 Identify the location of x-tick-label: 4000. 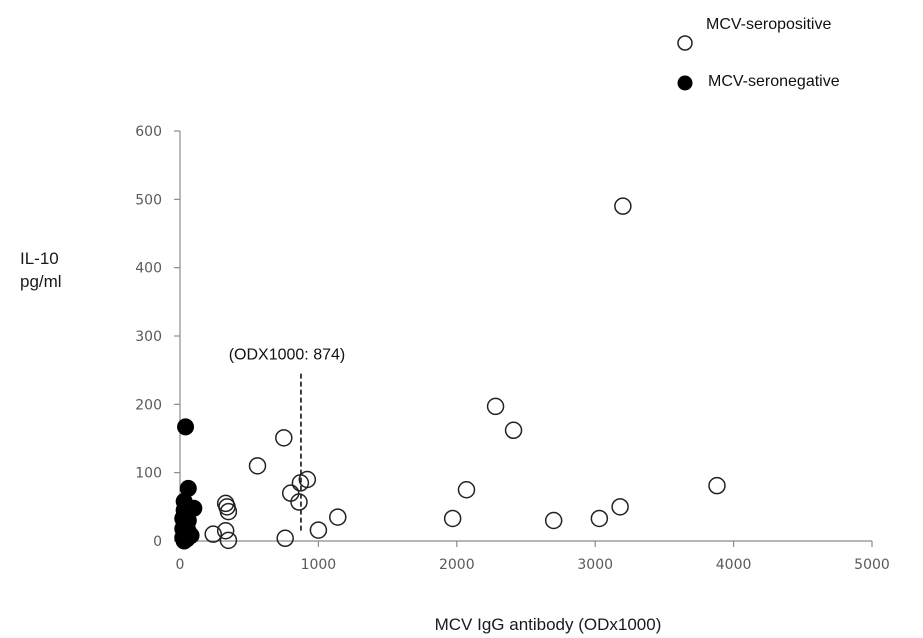
(734, 565).